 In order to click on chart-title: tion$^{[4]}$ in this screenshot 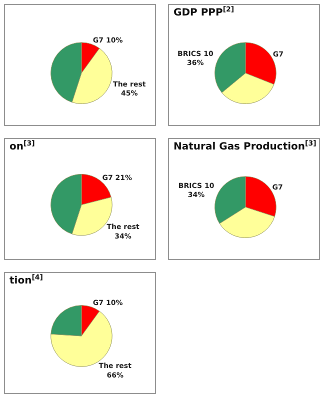, I will do `click(26, 280)`.